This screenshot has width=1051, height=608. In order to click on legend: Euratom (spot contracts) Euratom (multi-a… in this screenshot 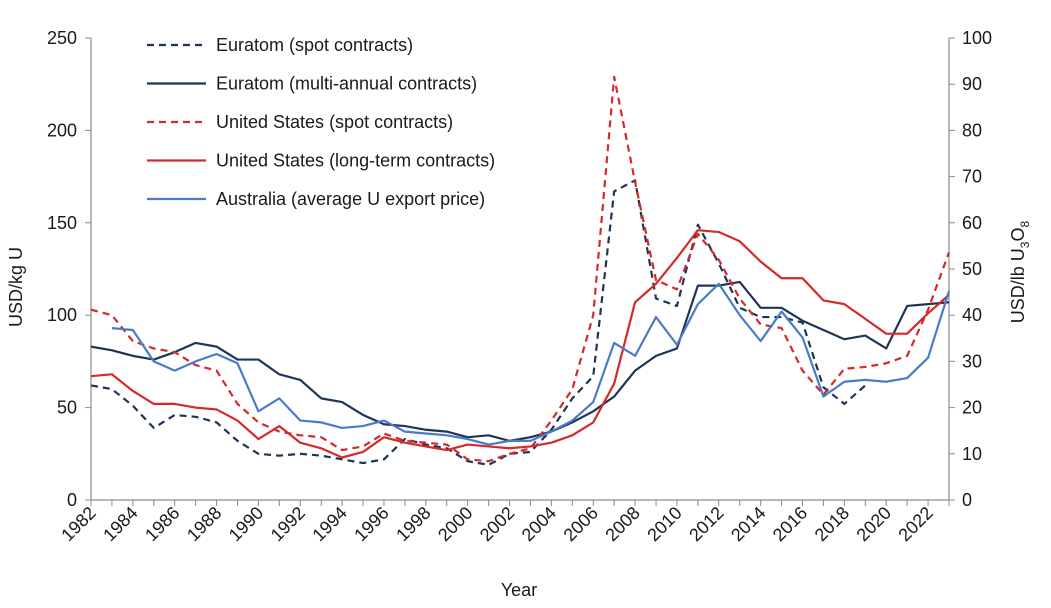, I will do `click(321, 122)`.